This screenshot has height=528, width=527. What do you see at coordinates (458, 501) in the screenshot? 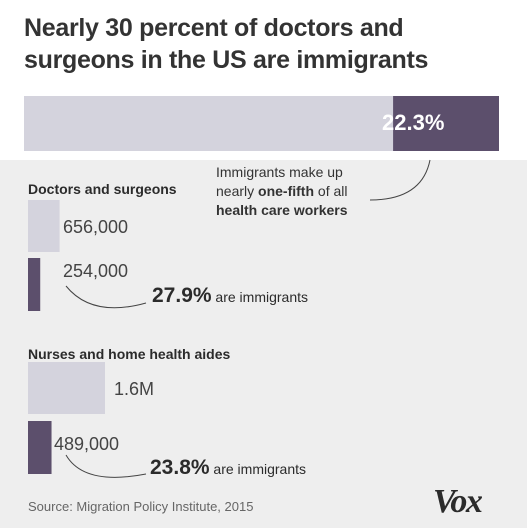
I see `vox-logo: Vox` at bounding box center [458, 501].